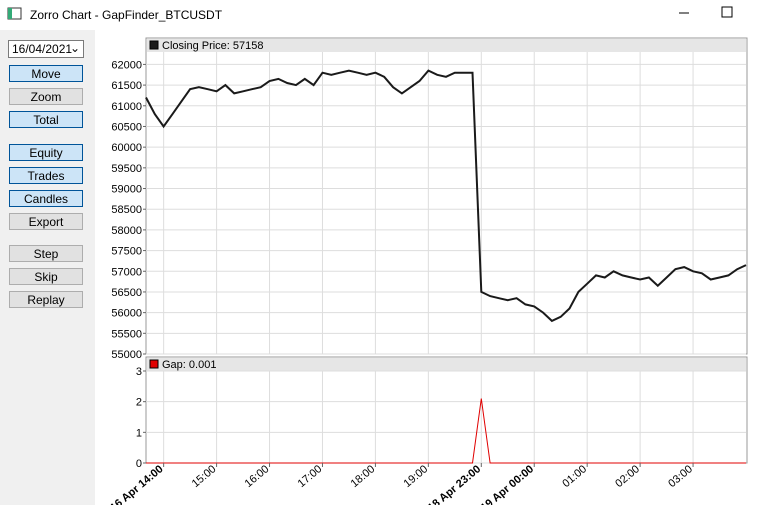 The image size is (759, 505). Describe the element at coordinates (14, 13) in the screenshot. I see `app-icon` at that location.